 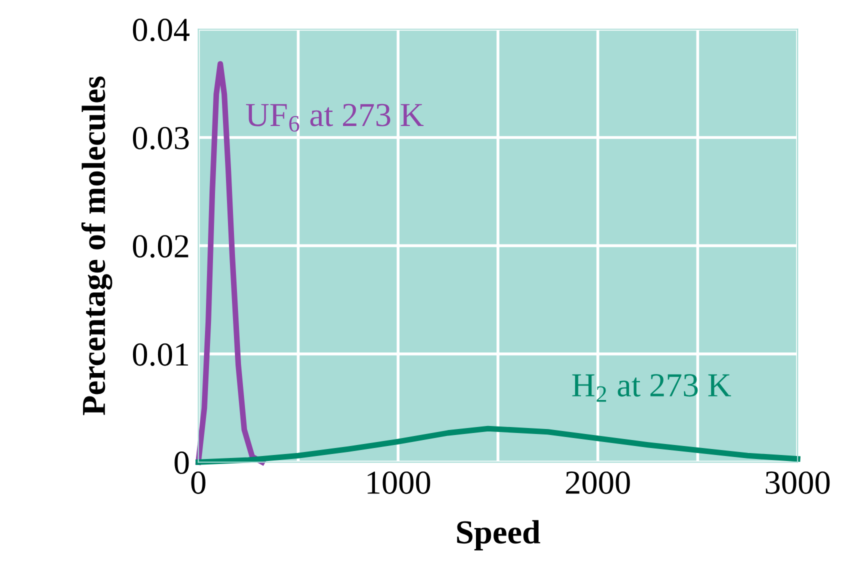 What do you see at coordinates (161, 30) in the screenshot?
I see `y-tick-label: 0.04` at bounding box center [161, 30].